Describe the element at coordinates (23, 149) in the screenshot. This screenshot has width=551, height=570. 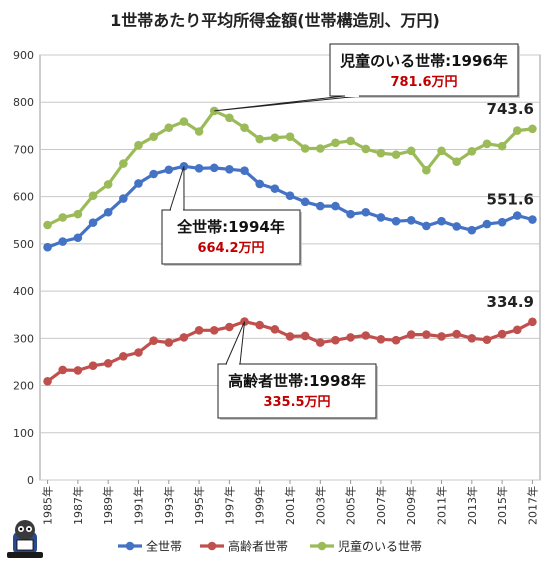
I see `y-tick-label: 700` at that location.